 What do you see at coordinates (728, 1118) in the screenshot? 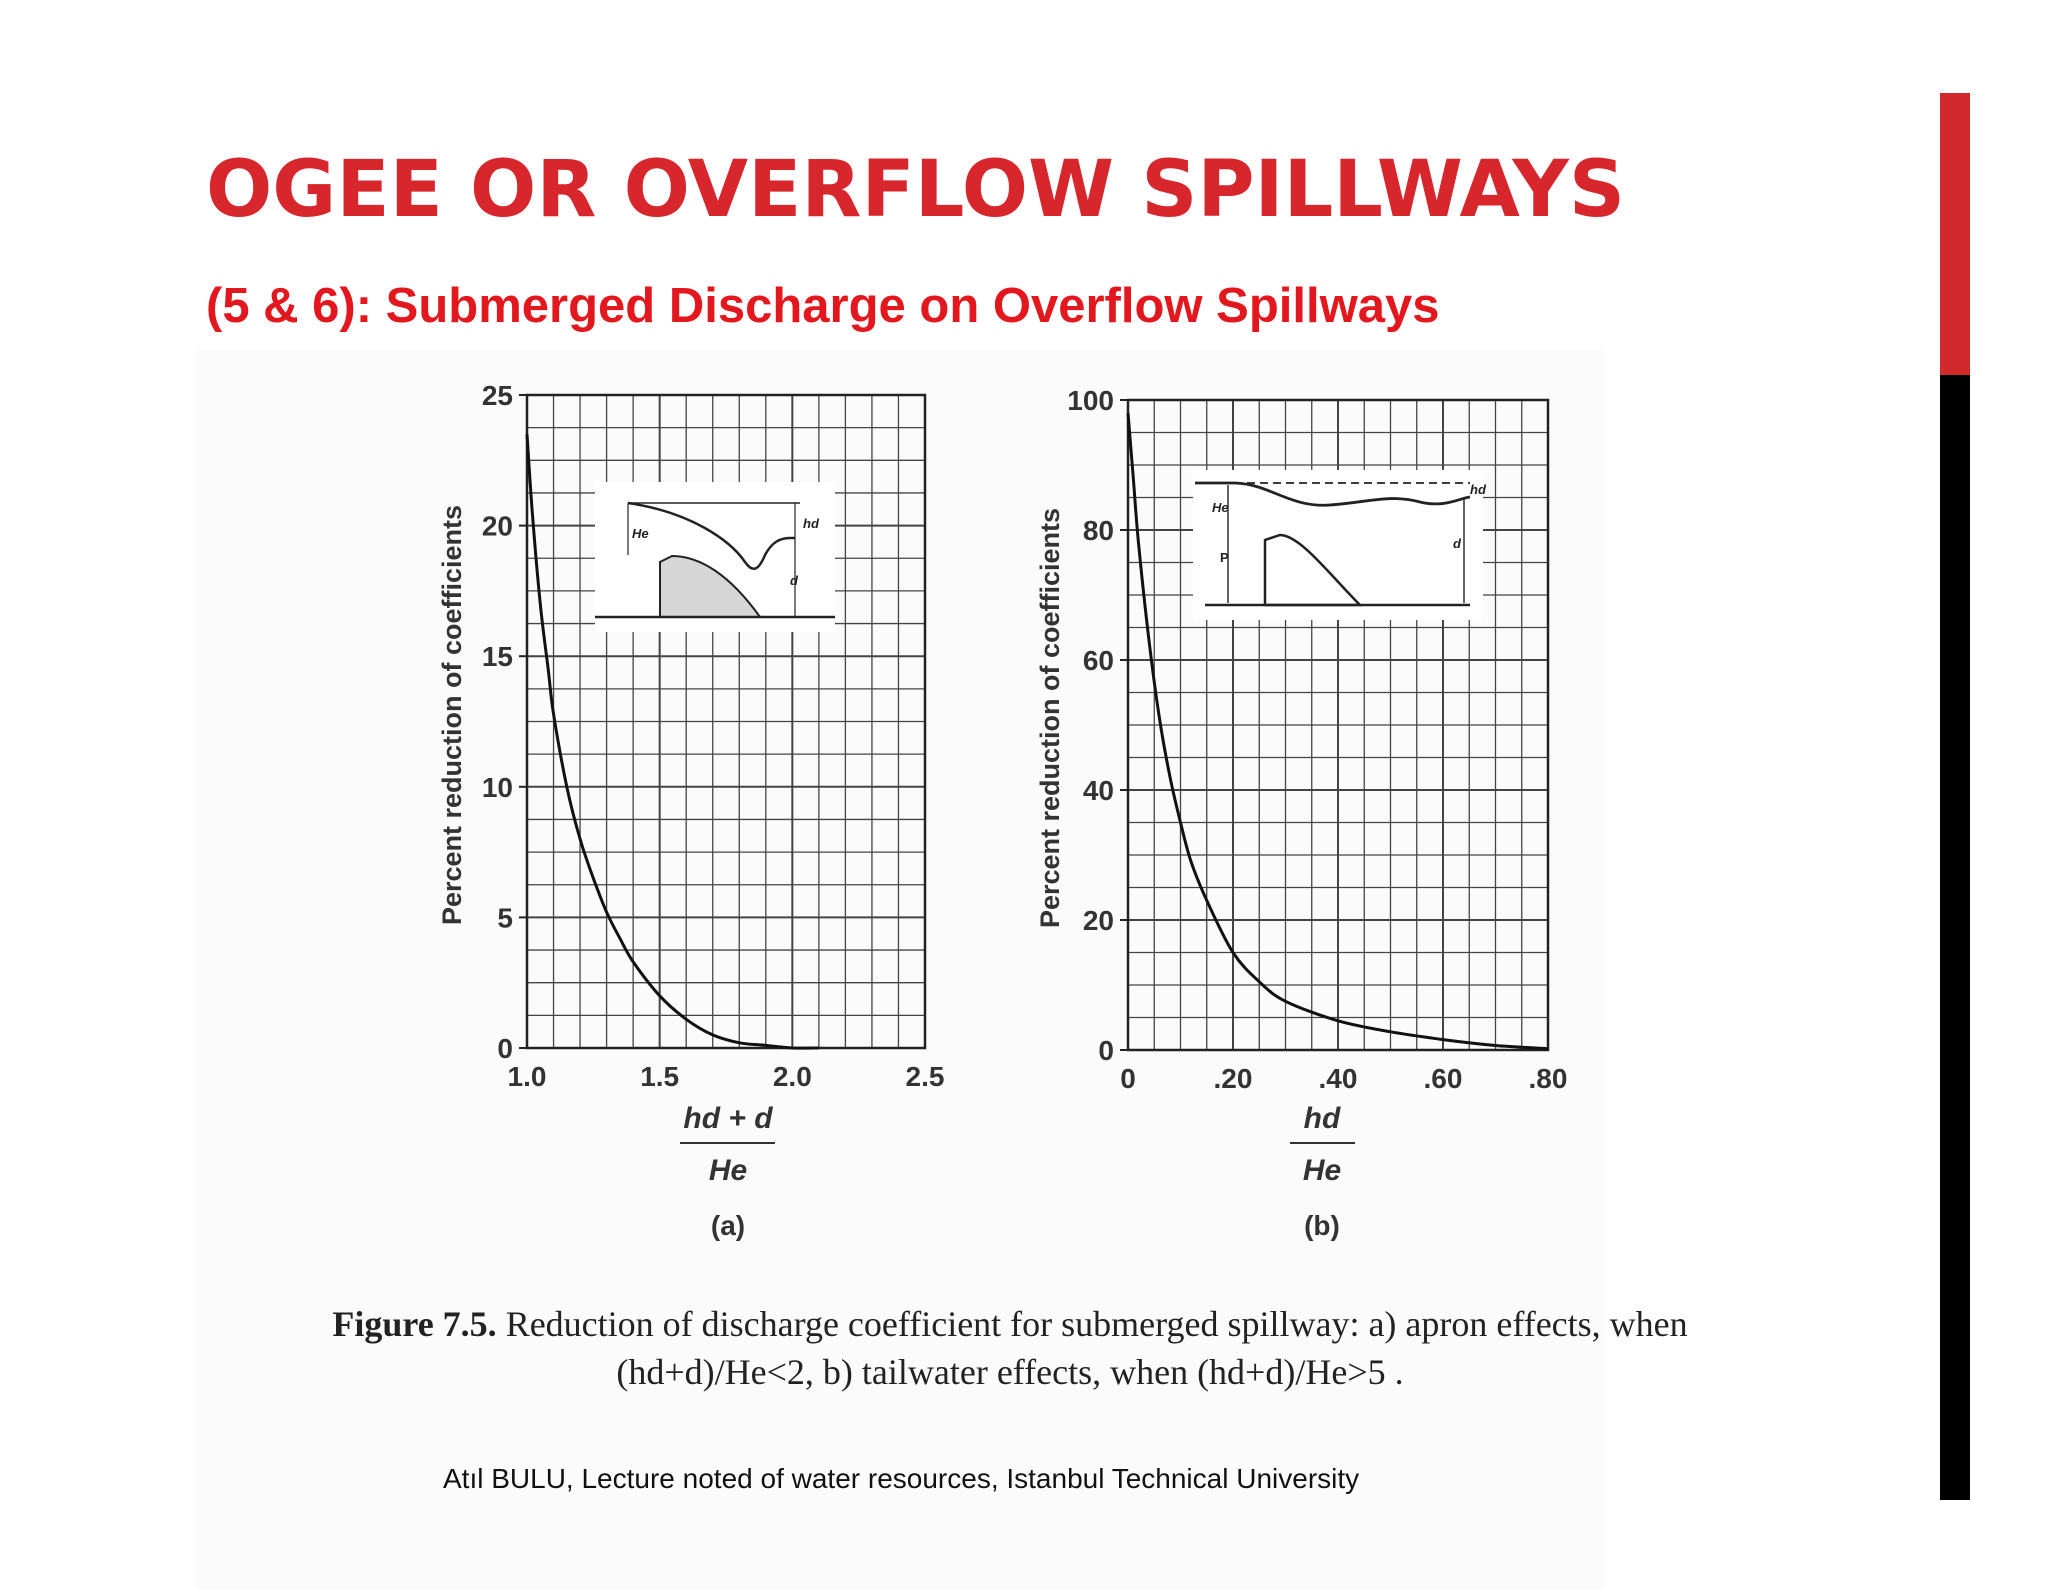
I see `chart-a-xlabel-numerator: hd + d` at bounding box center [728, 1118].